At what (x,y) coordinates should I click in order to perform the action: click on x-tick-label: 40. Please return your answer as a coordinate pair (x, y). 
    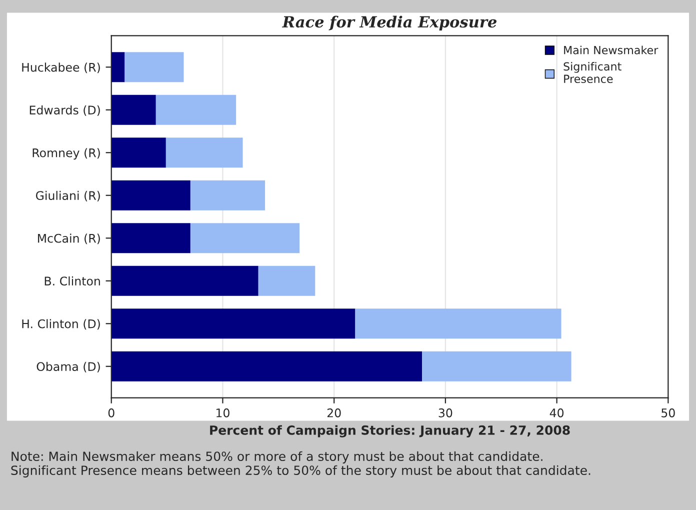
    Looking at the image, I should click on (557, 413).